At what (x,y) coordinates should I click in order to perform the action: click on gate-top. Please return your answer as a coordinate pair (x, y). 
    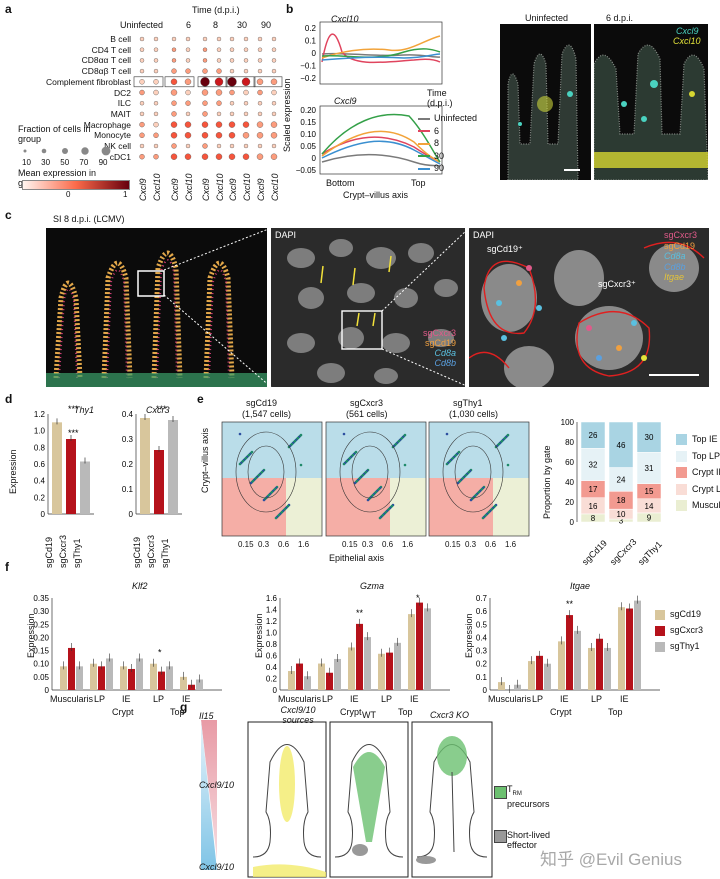
    Looking at the image, I should click on (376, 450).